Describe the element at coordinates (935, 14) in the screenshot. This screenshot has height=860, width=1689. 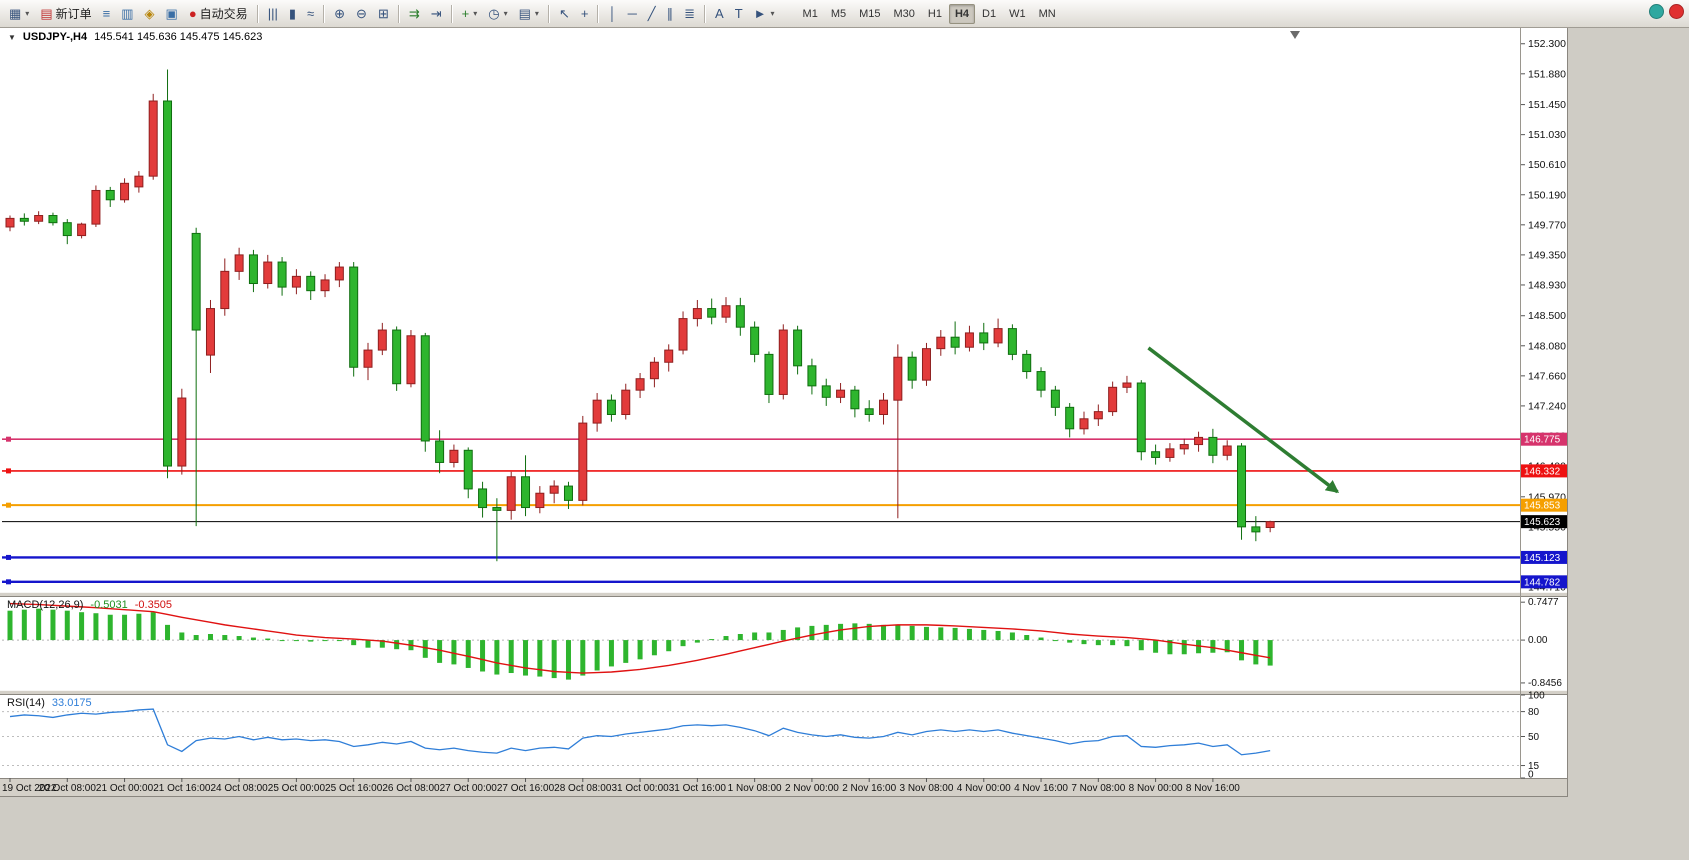
I see `timeframe-h1-button: H1` at that location.